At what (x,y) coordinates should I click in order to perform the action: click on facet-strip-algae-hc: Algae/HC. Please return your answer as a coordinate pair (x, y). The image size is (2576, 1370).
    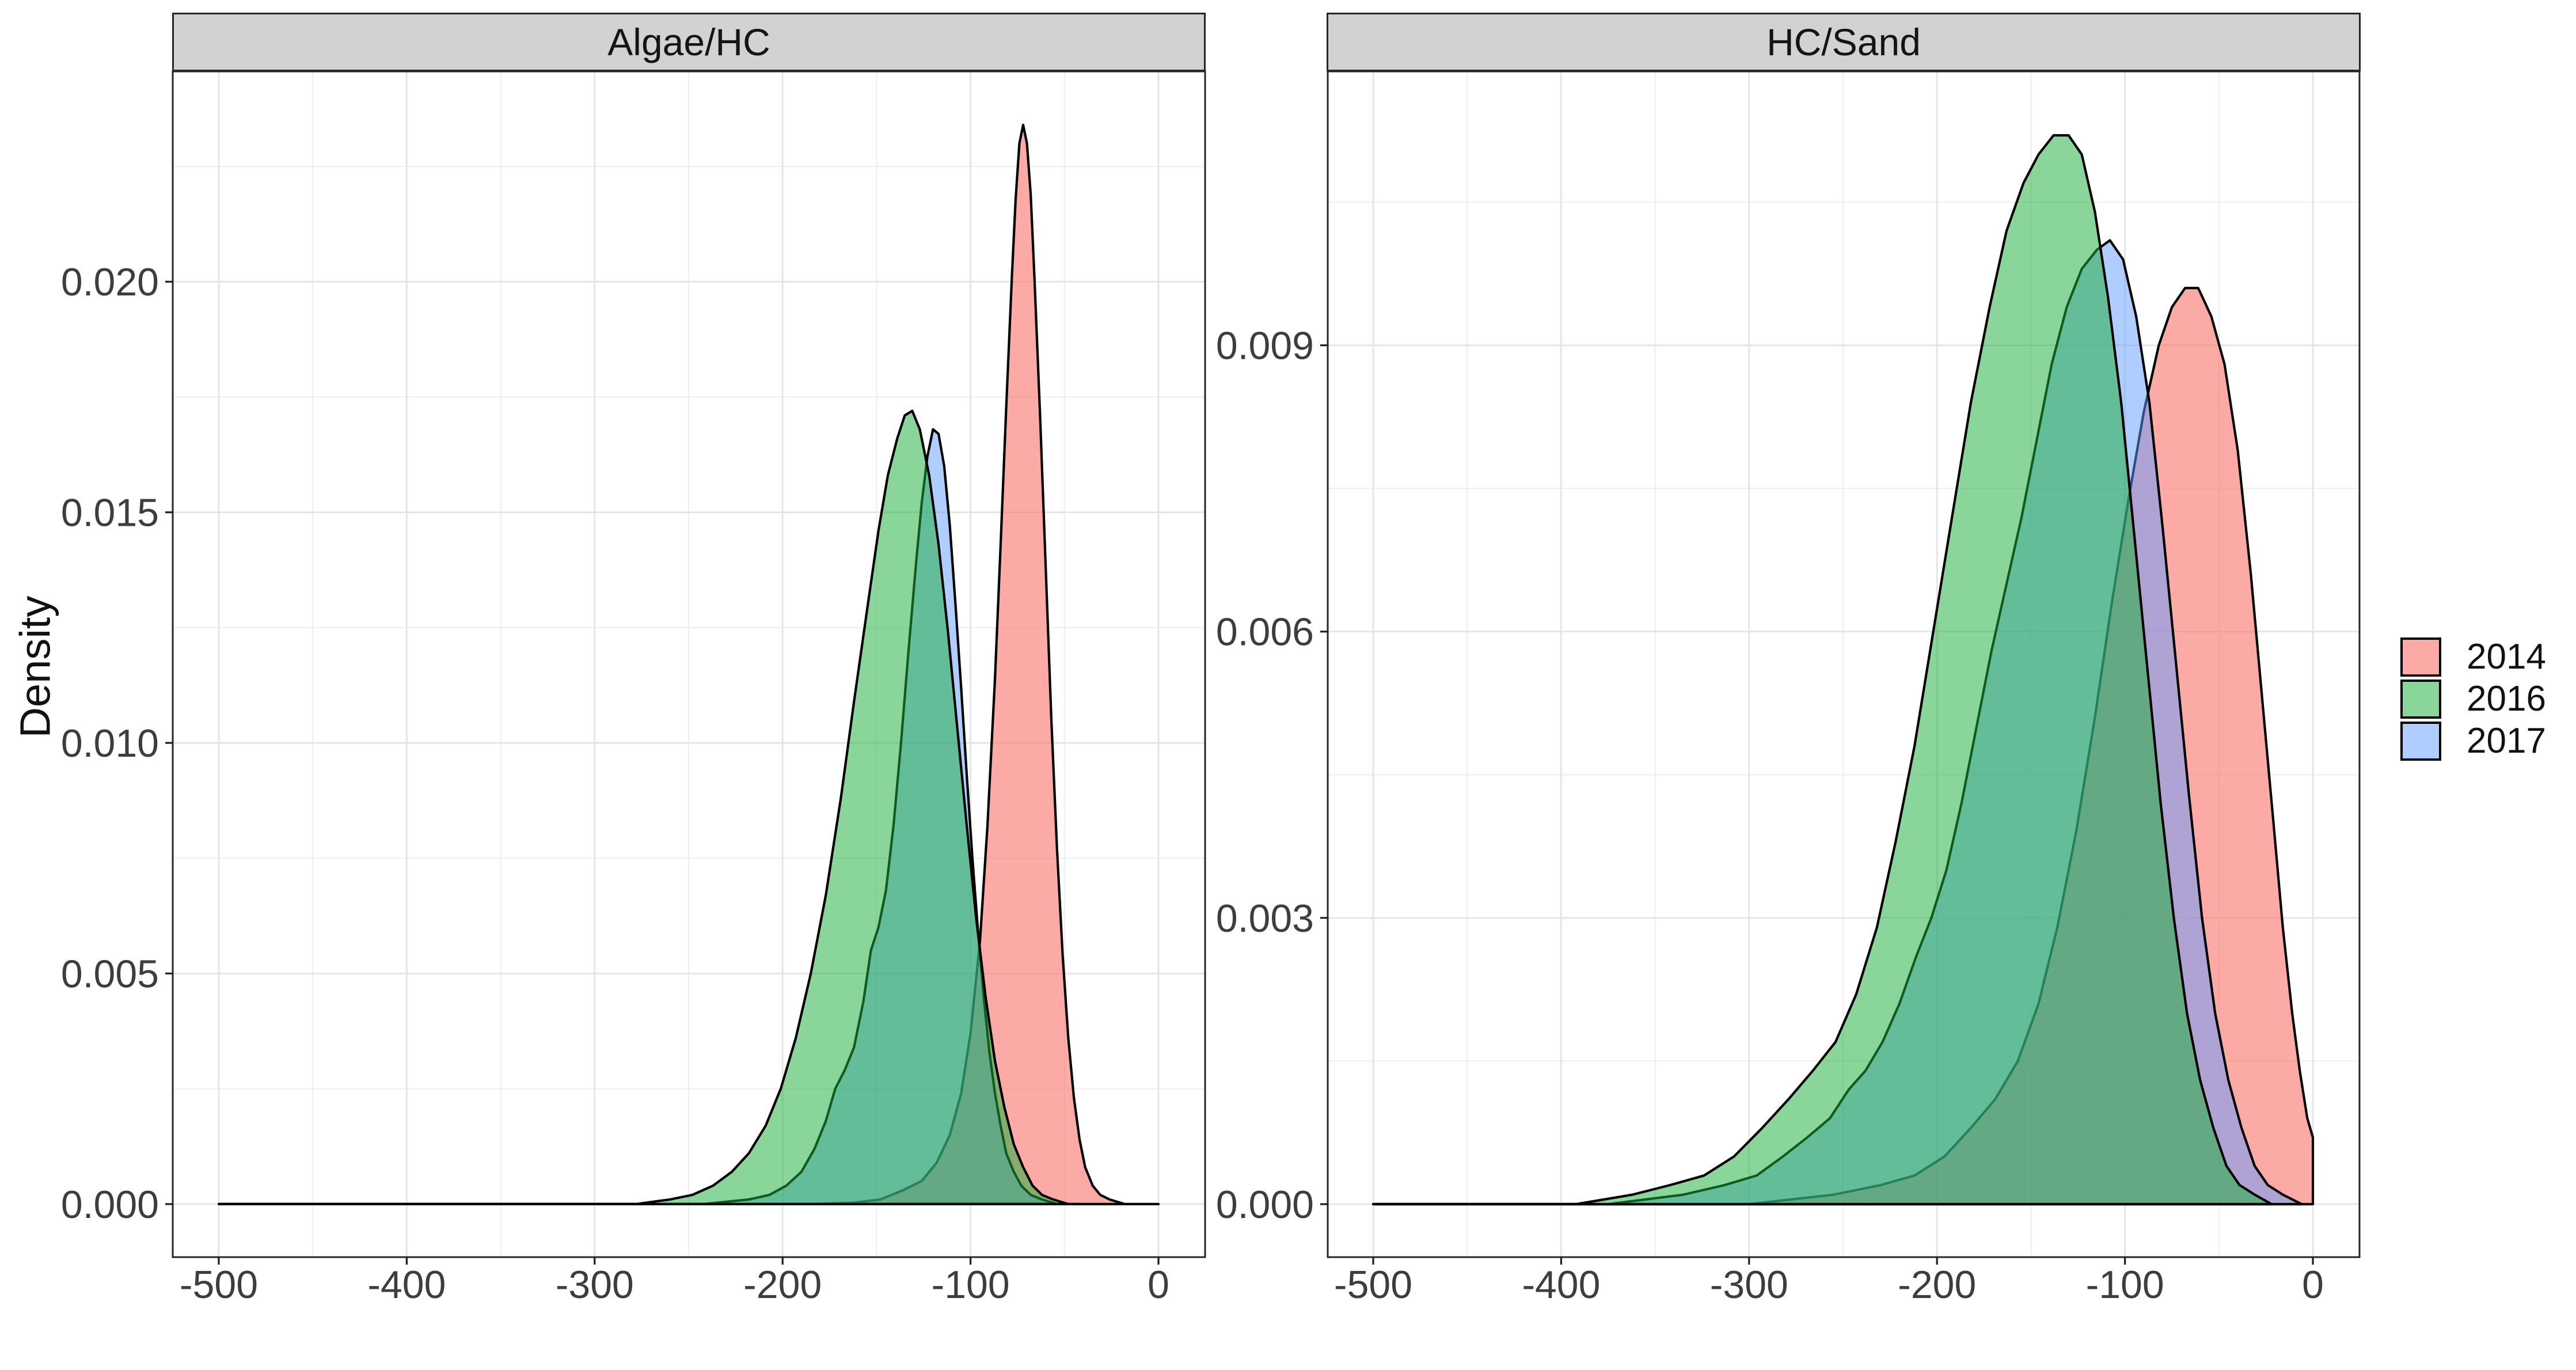
    Looking at the image, I should click on (689, 42).